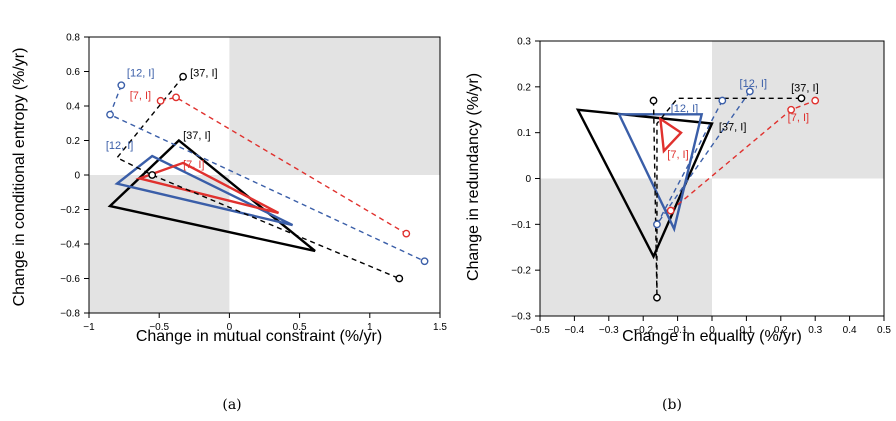 The width and height of the screenshot is (896, 421). I want to click on y-tick-label: 0.8, so click(73, 38).